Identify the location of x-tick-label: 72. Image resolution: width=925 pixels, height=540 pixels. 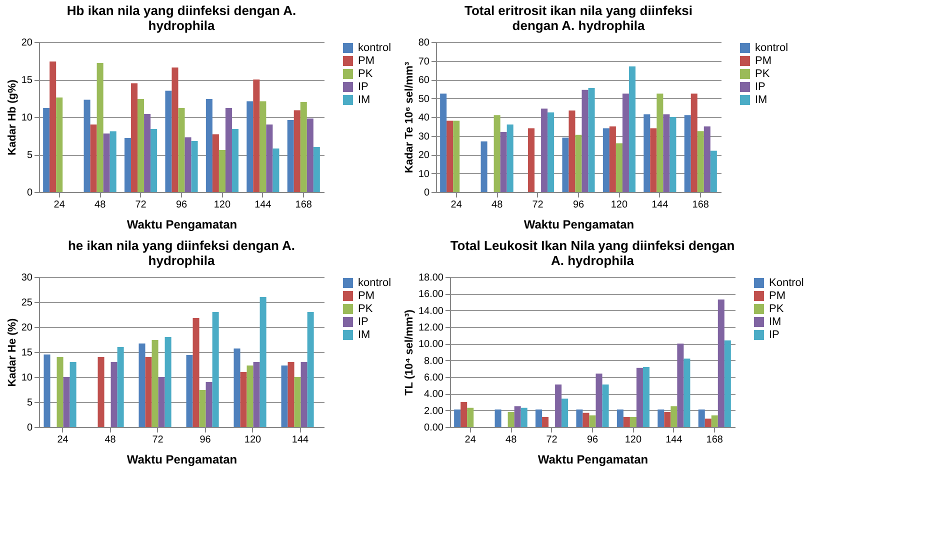
(158, 440).